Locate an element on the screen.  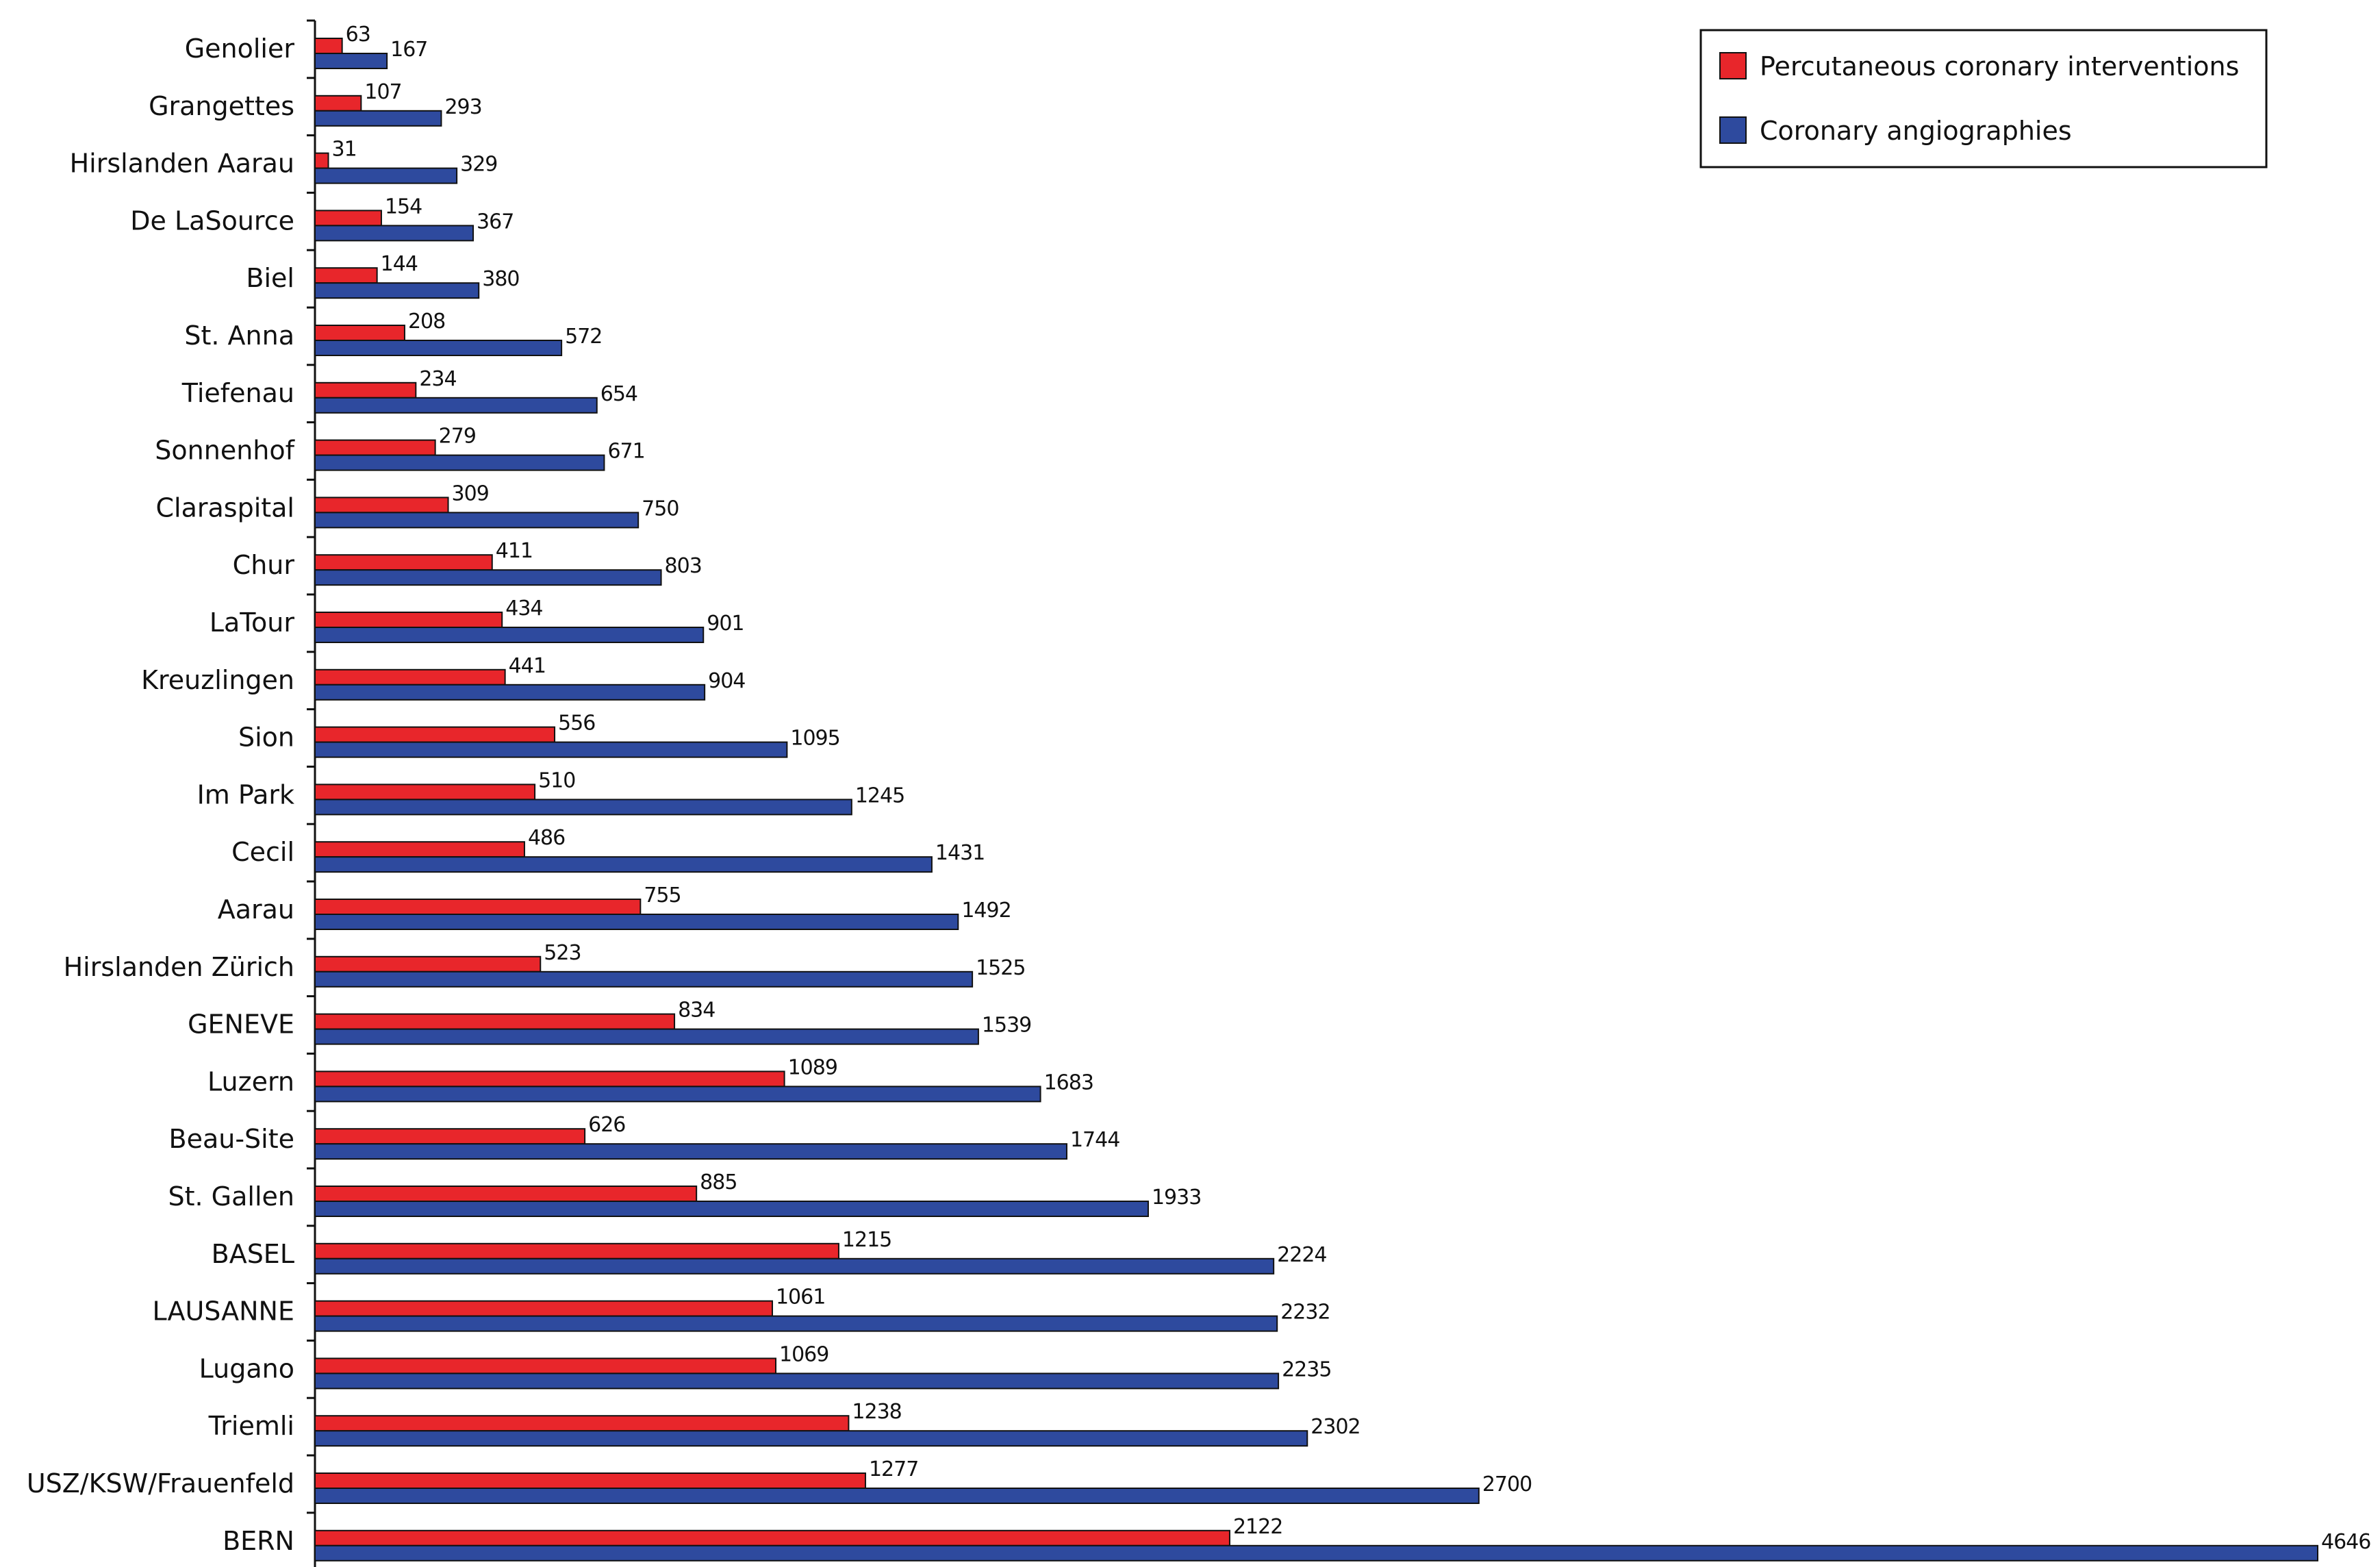
value-label-angiography: 1933 is located at coordinates (1176, 1197).